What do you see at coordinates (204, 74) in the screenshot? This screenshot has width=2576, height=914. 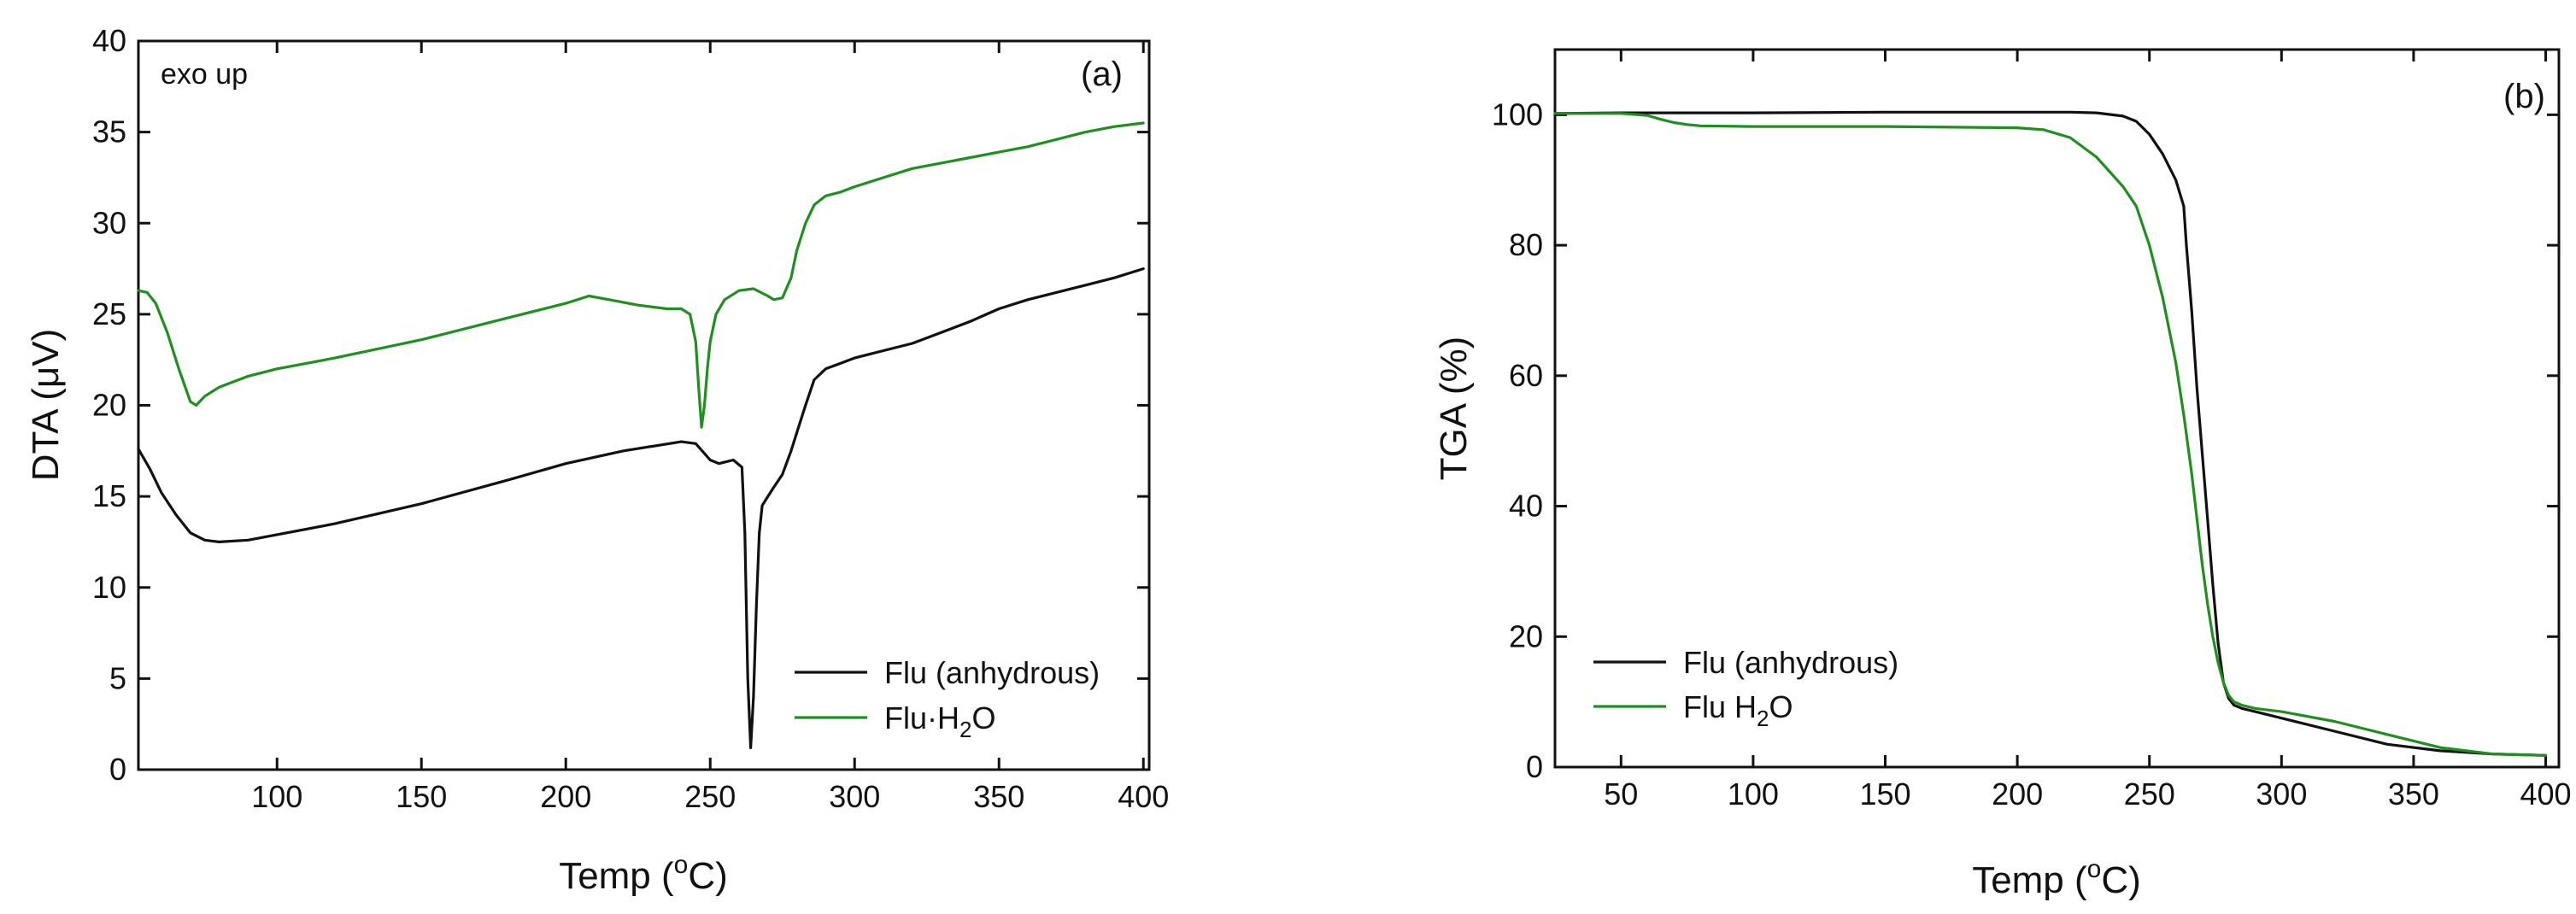 I see `exo-up-annotation: exo up` at bounding box center [204, 74].